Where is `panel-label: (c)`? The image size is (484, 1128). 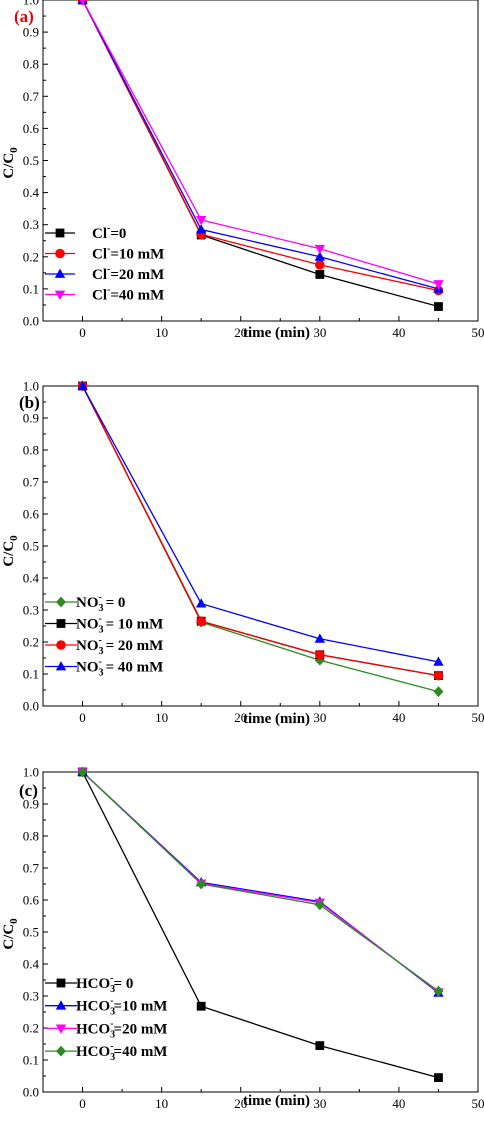 panel-label: (c) is located at coordinates (28, 790).